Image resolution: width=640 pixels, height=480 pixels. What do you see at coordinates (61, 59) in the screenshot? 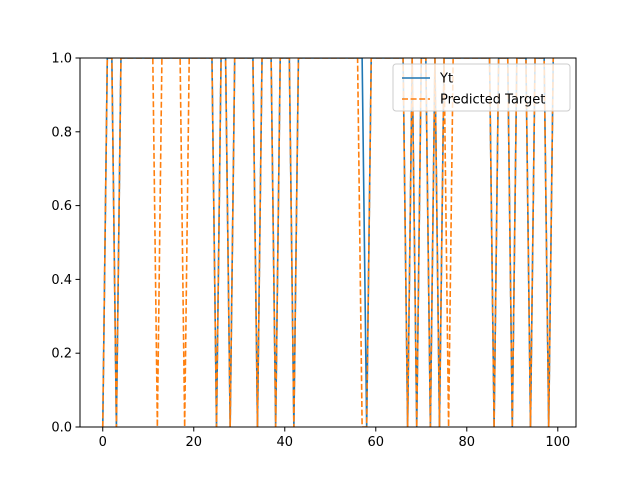
I see `y-tick-label: 1.0` at bounding box center [61, 59].